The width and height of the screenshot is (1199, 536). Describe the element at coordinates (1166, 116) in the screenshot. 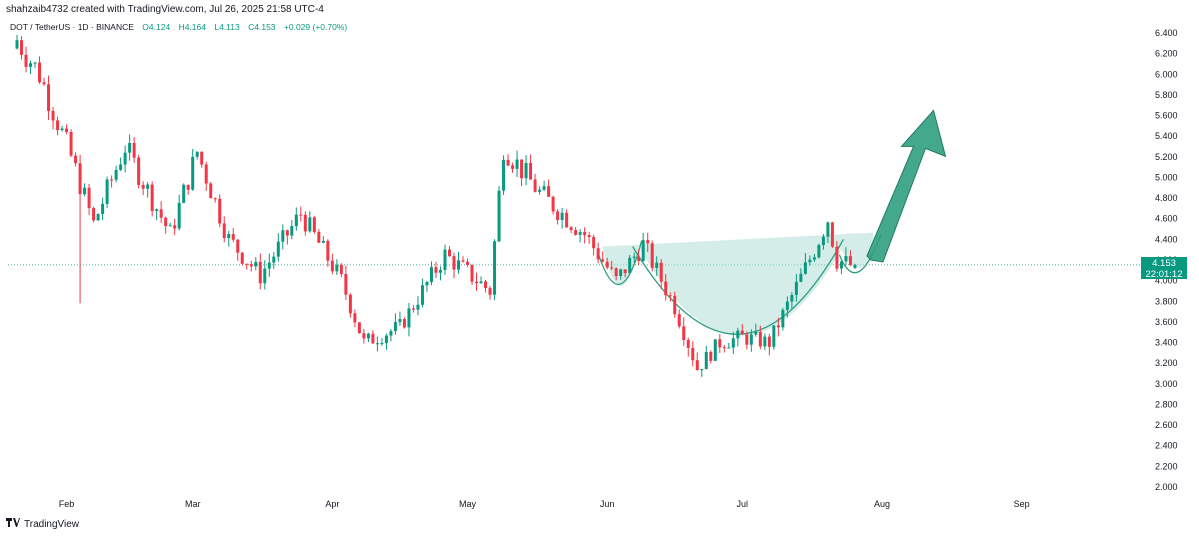

I see `y-tick-label: 5.600` at that location.